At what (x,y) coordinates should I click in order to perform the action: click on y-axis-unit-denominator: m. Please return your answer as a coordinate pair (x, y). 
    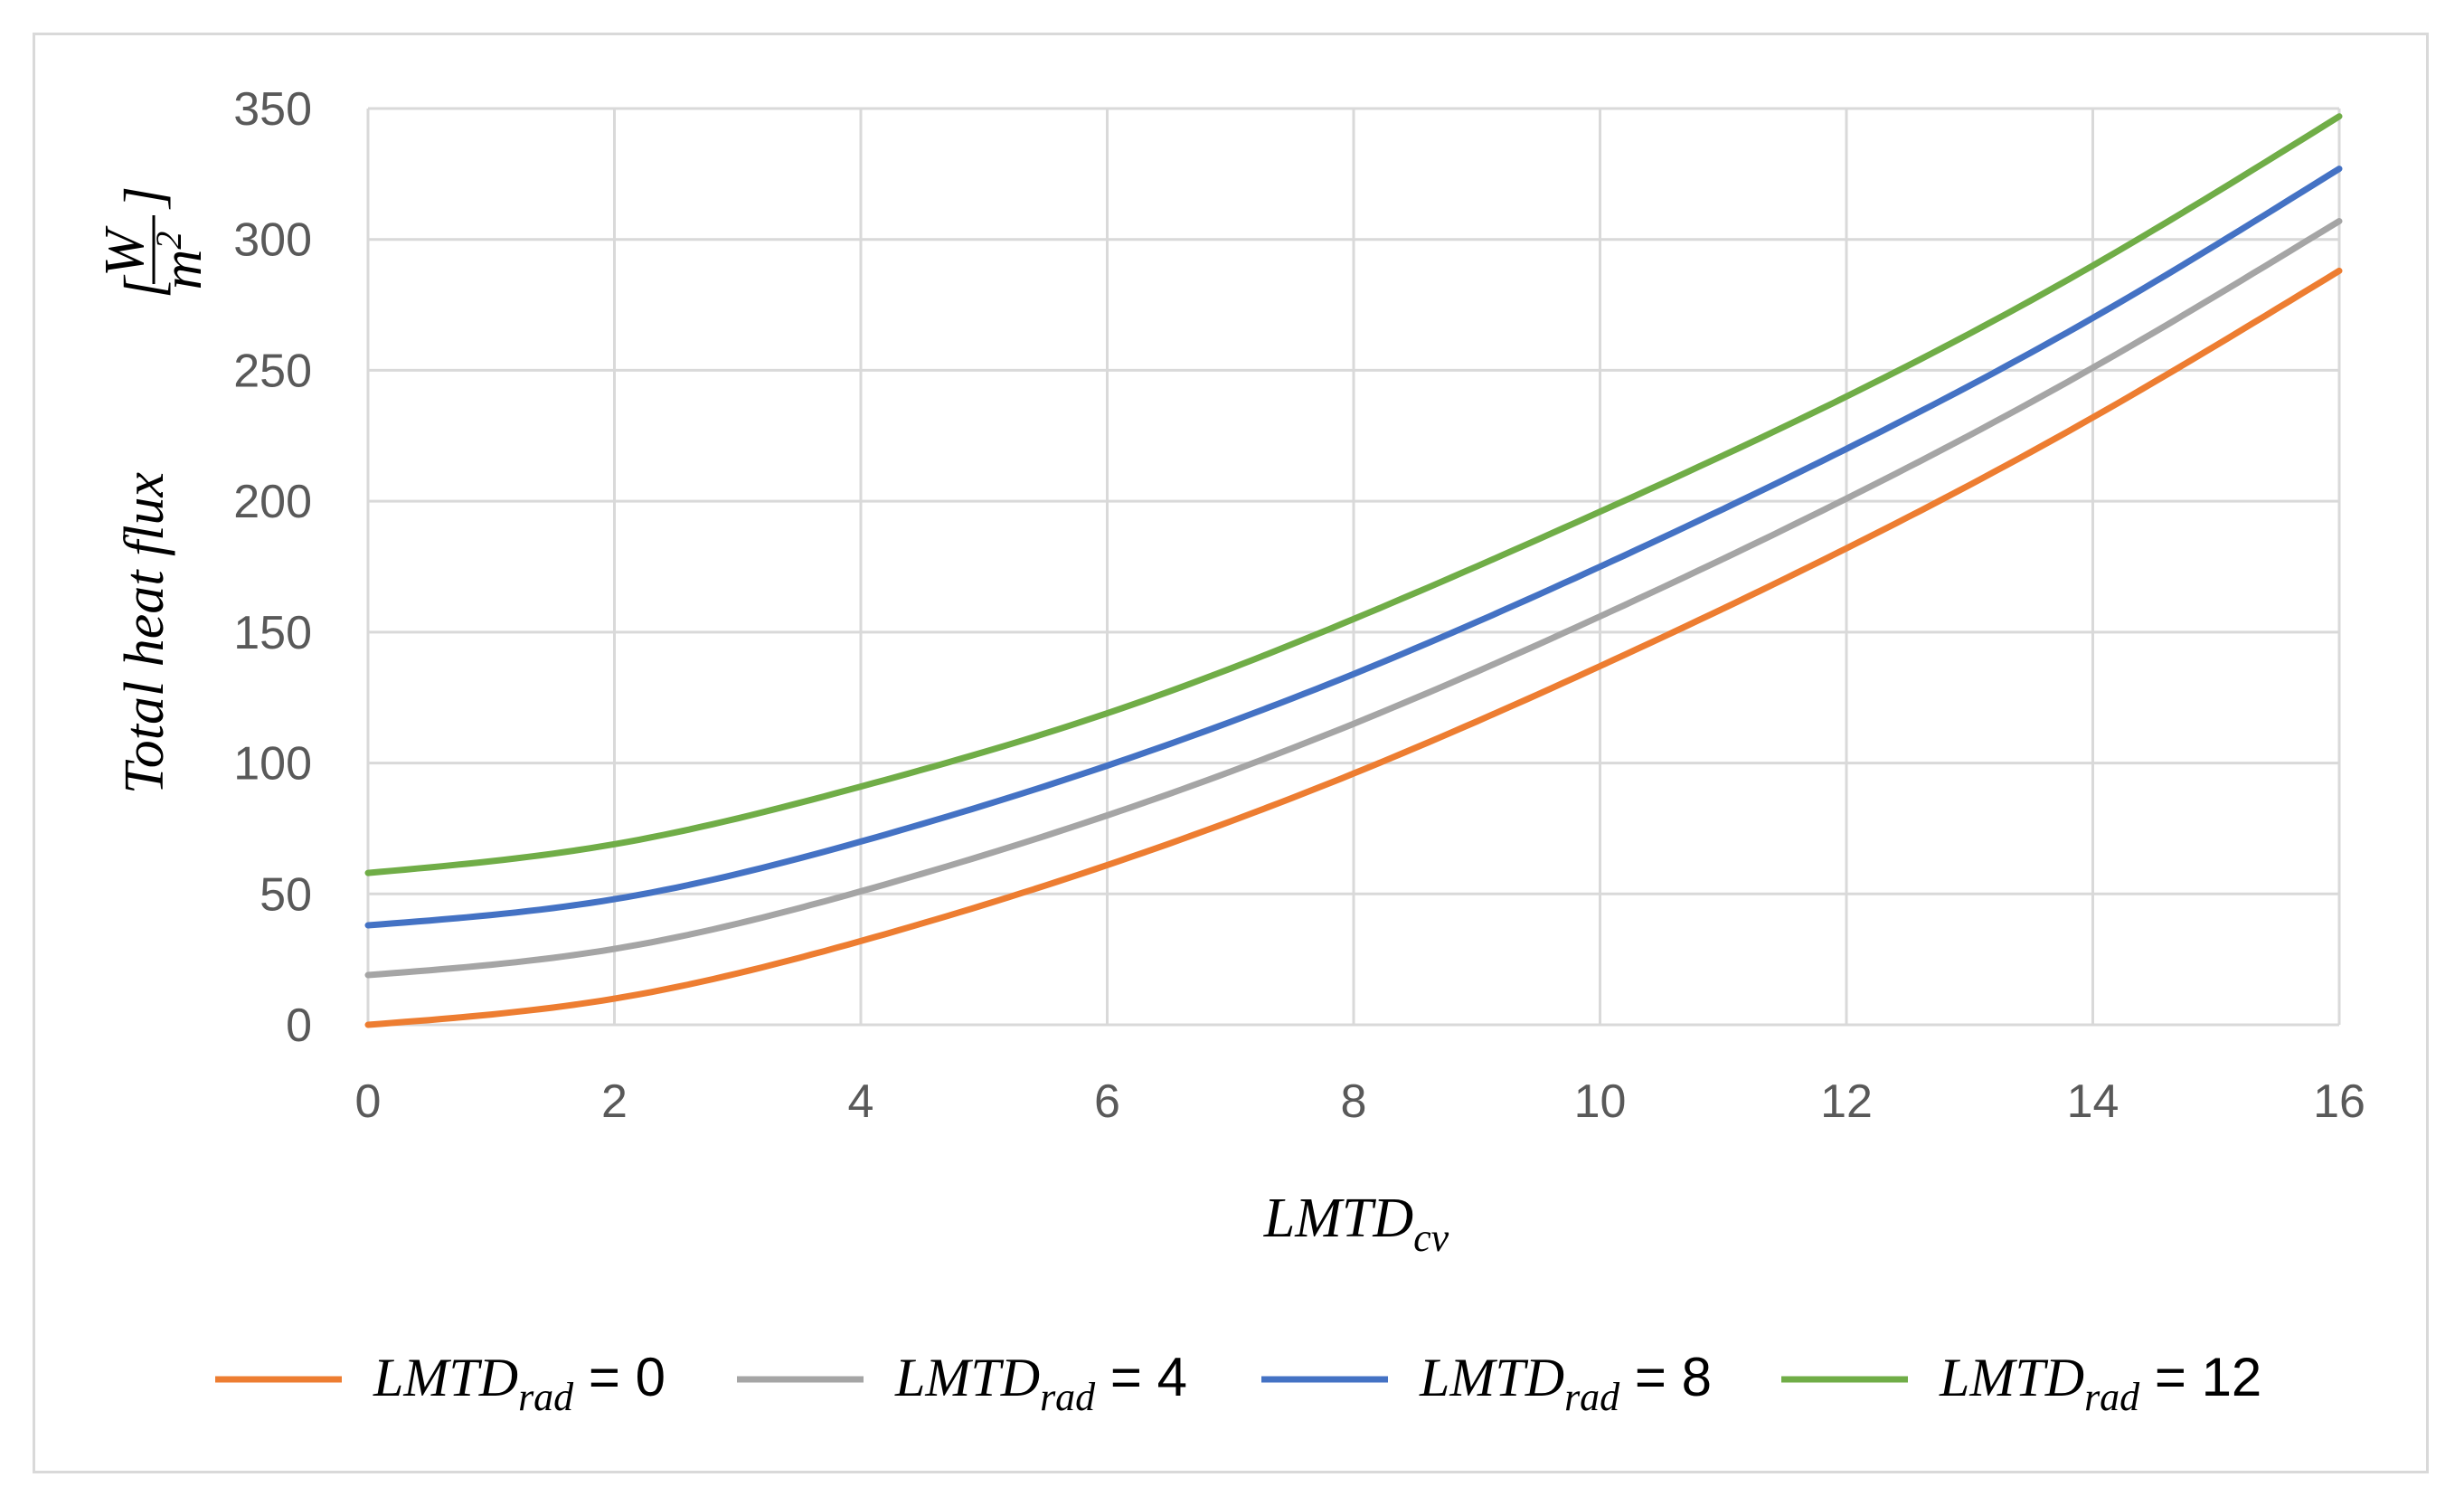
    Looking at the image, I should click on (182, 270).